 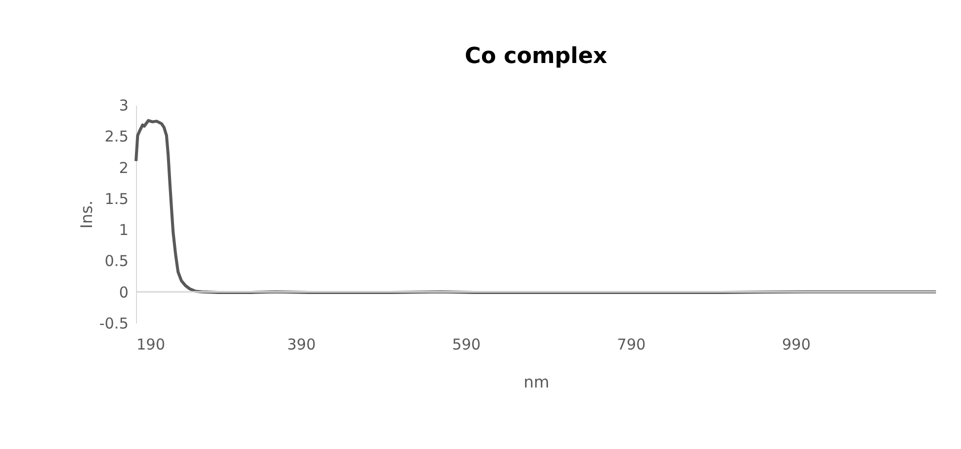 I want to click on y-tick-label: 3, so click(x=123, y=105).